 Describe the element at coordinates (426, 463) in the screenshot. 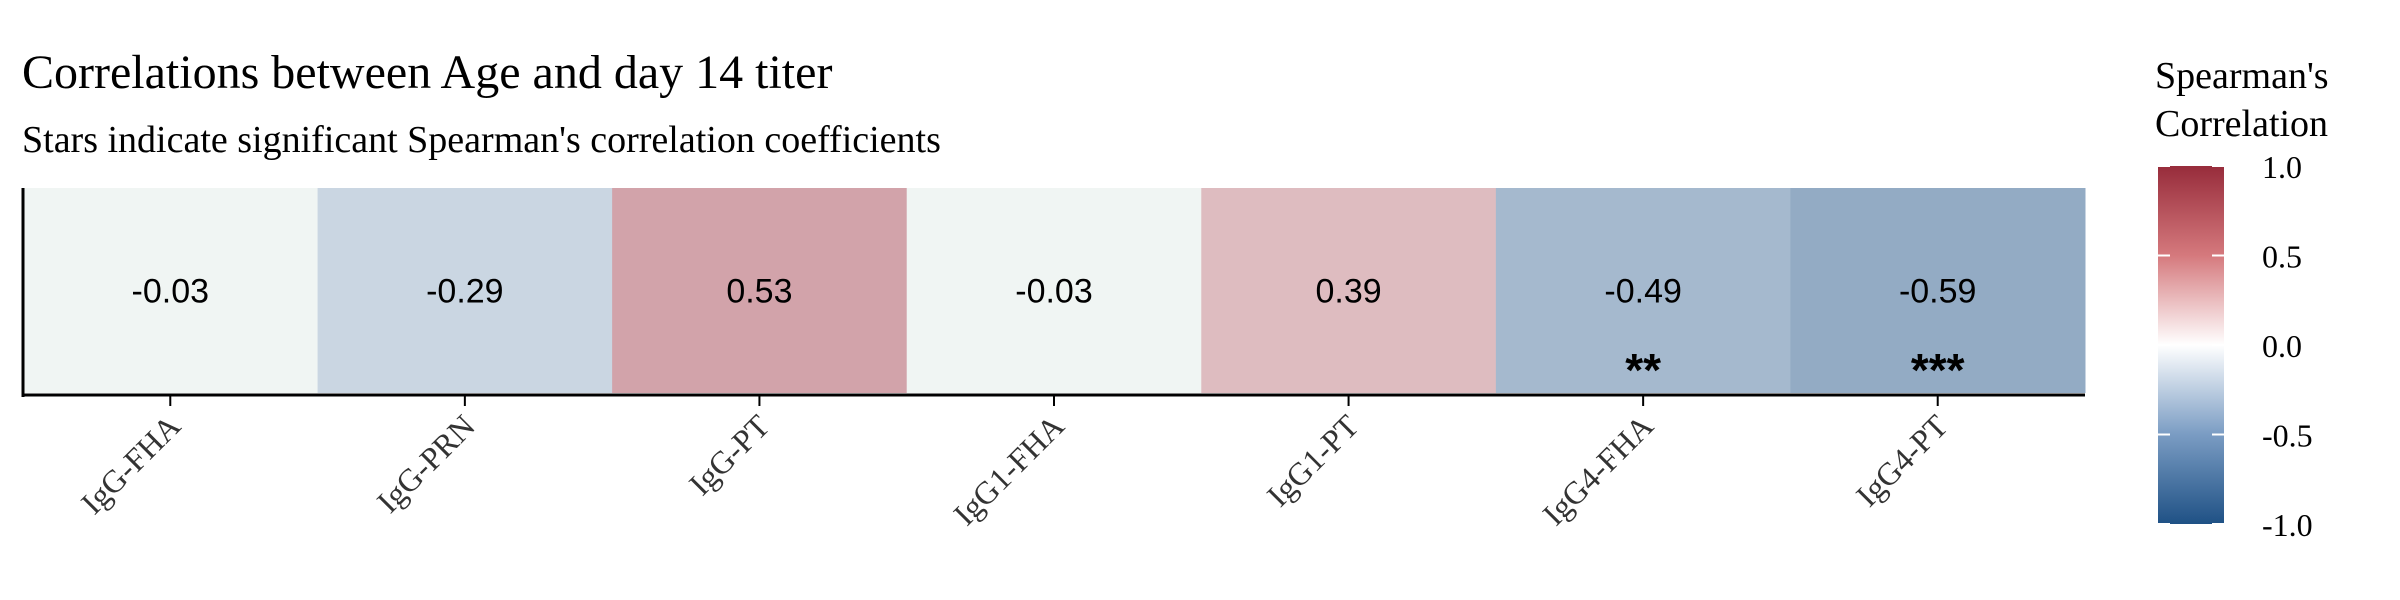

I see `x-tick-label: IgG-PRN` at that location.